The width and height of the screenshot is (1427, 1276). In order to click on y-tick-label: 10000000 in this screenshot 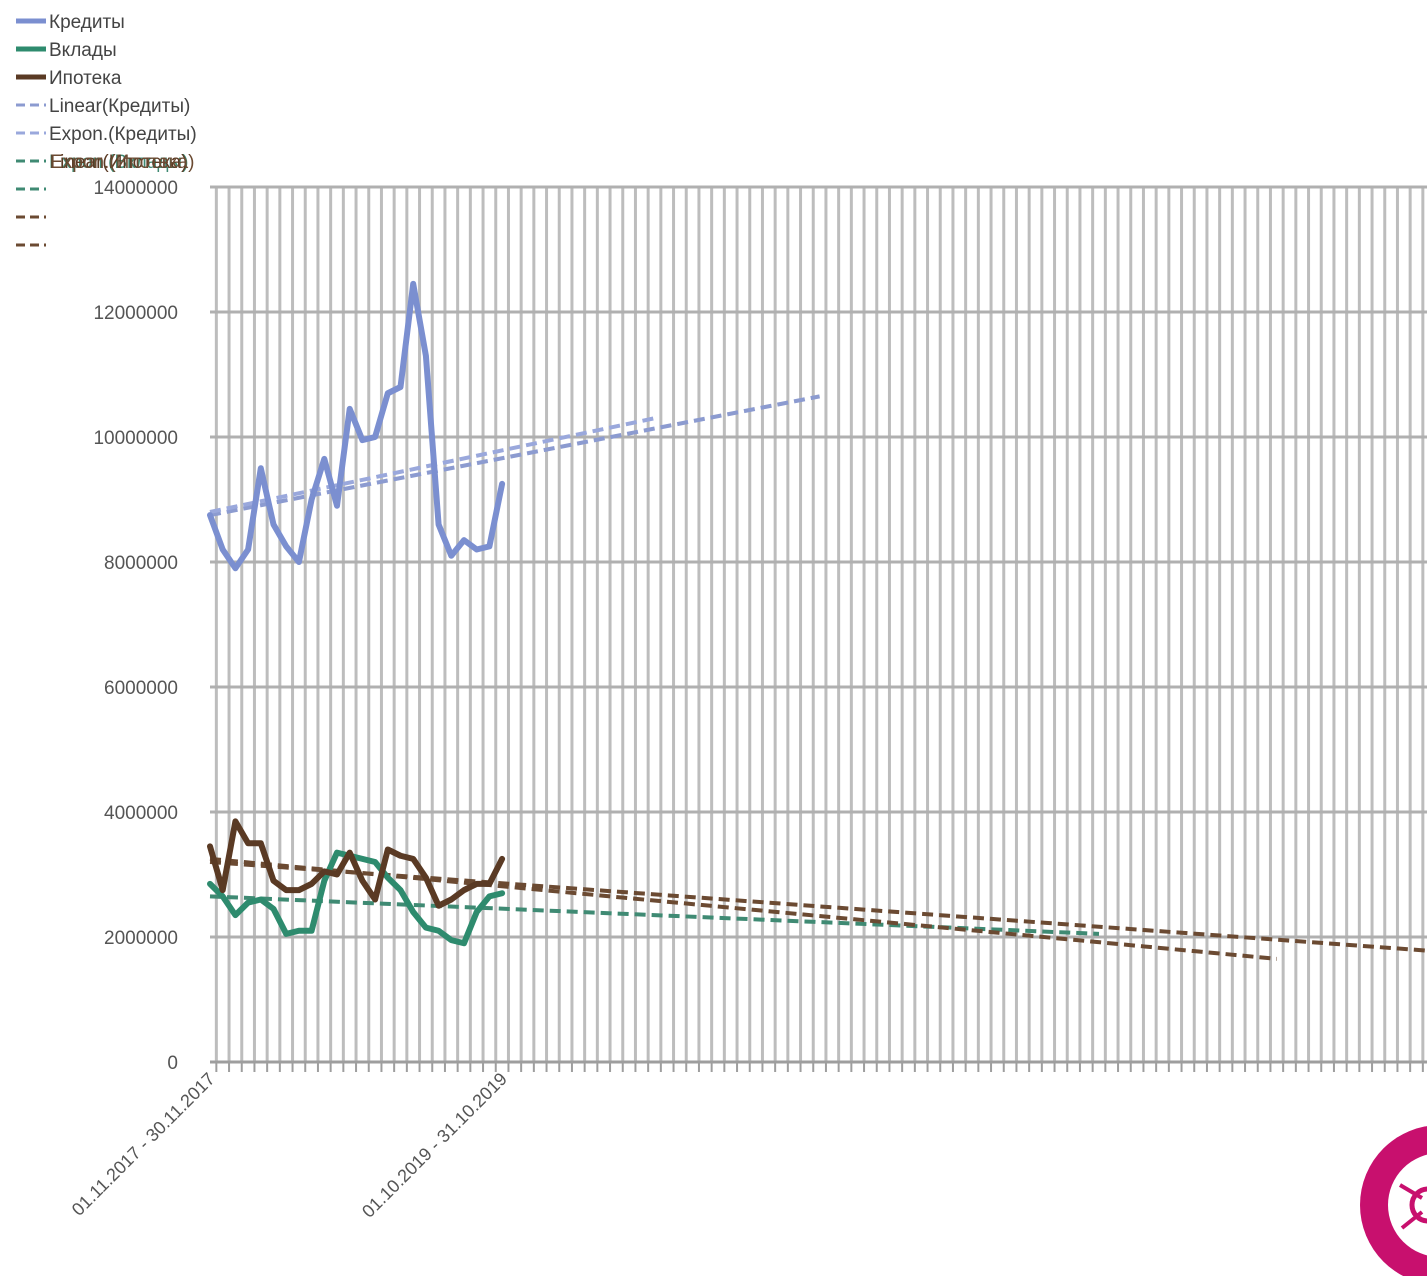, I will do `click(135, 438)`.